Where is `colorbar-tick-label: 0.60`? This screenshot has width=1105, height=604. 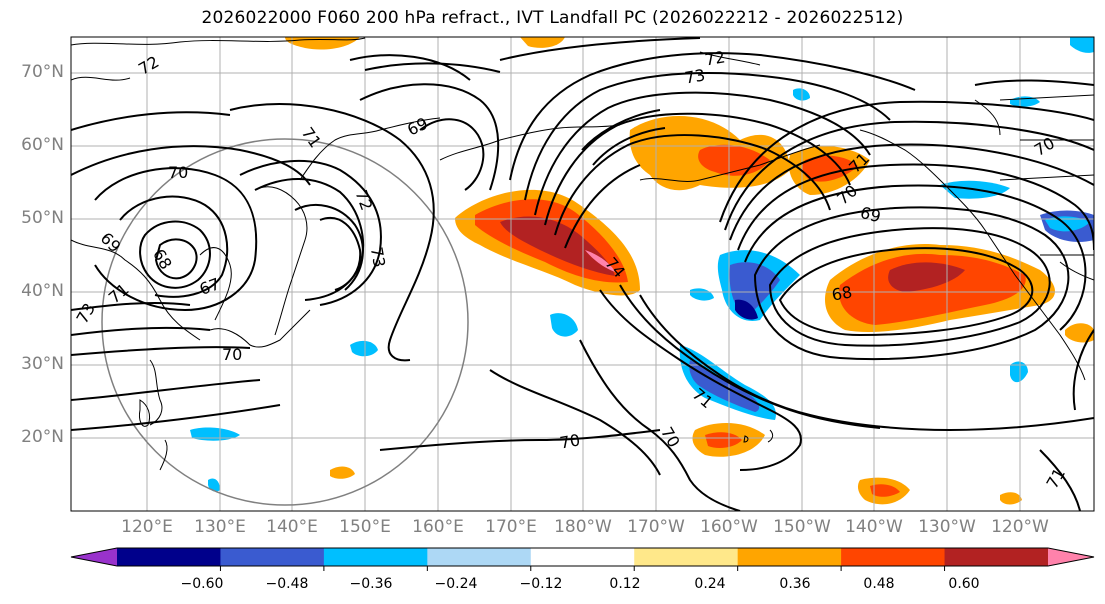
colorbar-tick-label: 0.60 is located at coordinates (964, 584).